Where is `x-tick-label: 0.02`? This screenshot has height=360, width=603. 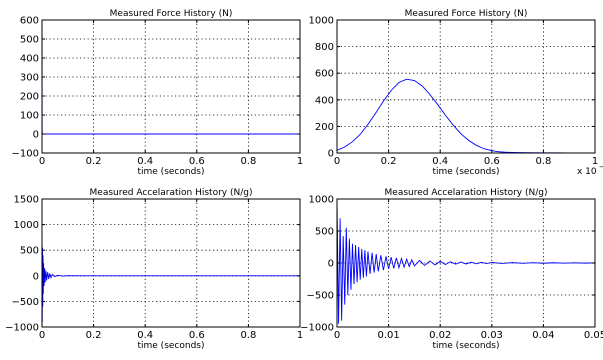 x-tick-label: 0.02 is located at coordinates (440, 335).